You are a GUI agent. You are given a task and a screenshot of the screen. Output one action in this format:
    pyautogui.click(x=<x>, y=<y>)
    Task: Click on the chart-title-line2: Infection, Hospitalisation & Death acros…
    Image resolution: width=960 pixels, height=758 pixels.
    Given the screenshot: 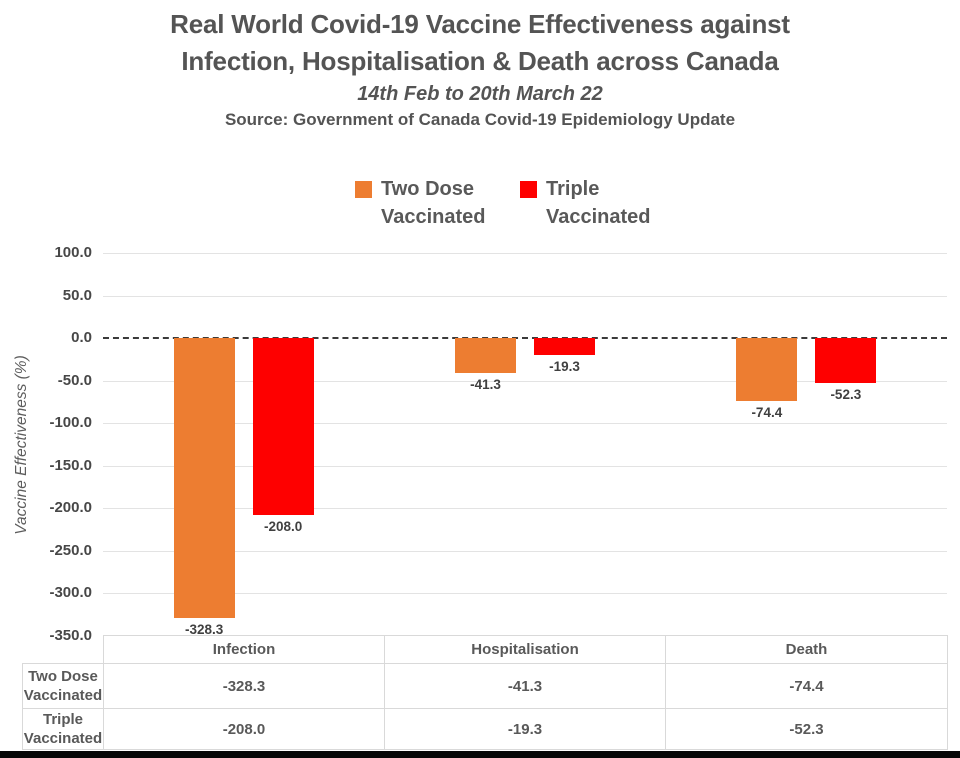 What is the action you would take?
    pyautogui.click(x=480, y=61)
    